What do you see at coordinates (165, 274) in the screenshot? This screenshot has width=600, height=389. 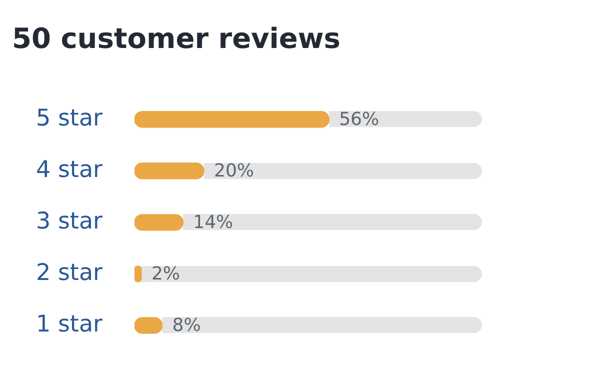 I see `data-label: 2%` at bounding box center [165, 274].